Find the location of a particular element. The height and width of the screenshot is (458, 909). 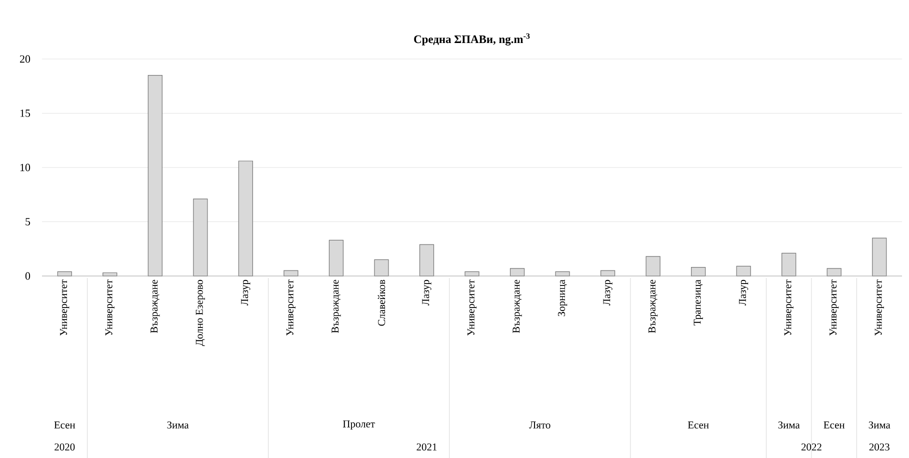

x-tick-label: Трапезица is located at coordinates (698, 303).